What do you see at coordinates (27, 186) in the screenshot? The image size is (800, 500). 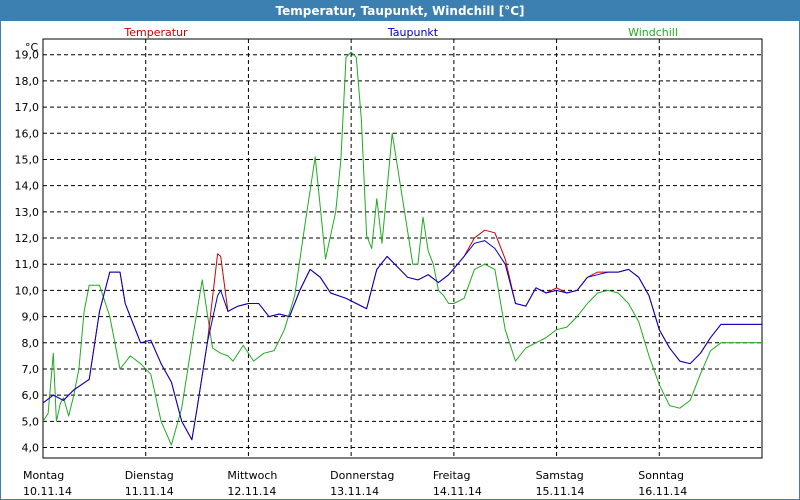 I see `y-tick-label: 14,0` at bounding box center [27, 186].